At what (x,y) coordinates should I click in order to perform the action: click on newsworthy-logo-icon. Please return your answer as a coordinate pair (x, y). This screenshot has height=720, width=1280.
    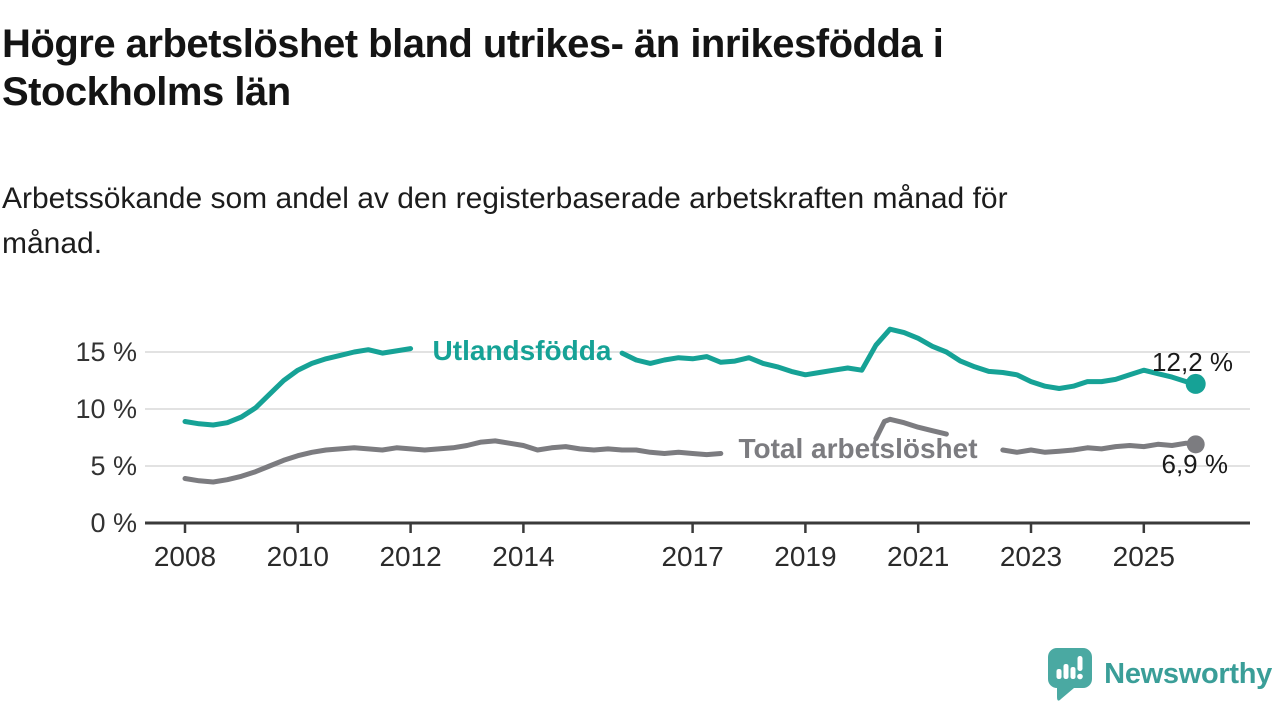
    Looking at the image, I should click on (1070, 674).